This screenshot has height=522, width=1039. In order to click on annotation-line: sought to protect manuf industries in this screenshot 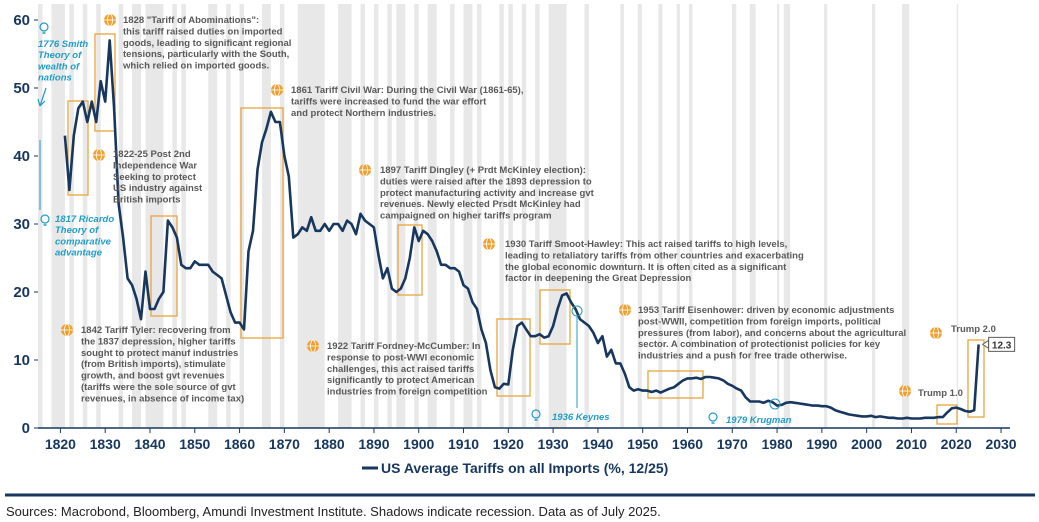, I will do `click(159, 353)`.